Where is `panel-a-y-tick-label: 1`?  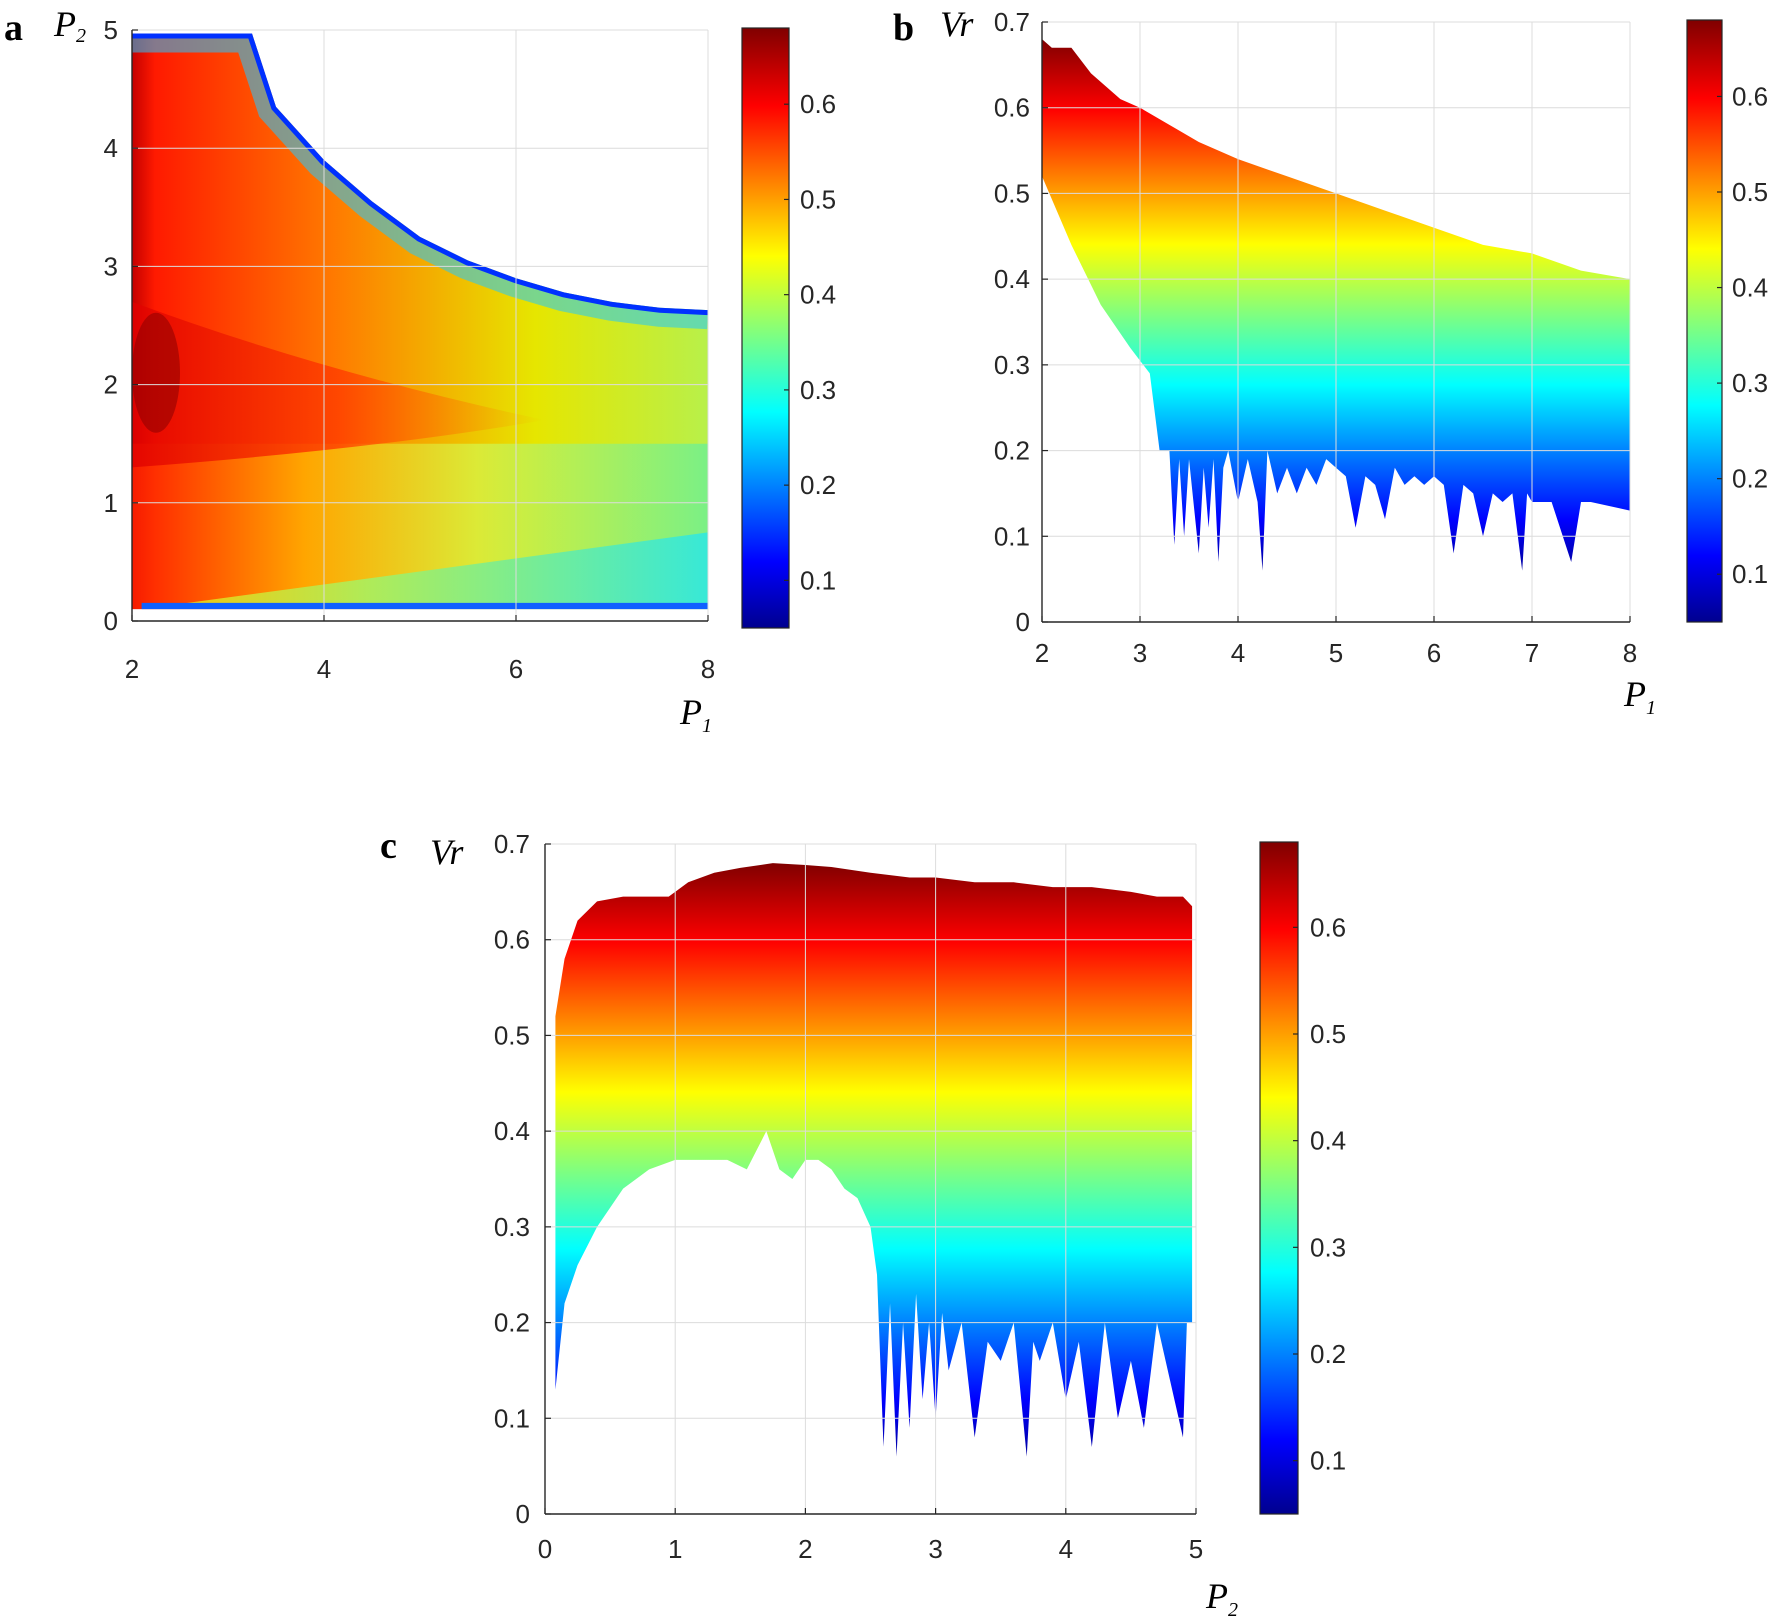 panel-a-y-tick-label: 1 is located at coordinates (111, 503).